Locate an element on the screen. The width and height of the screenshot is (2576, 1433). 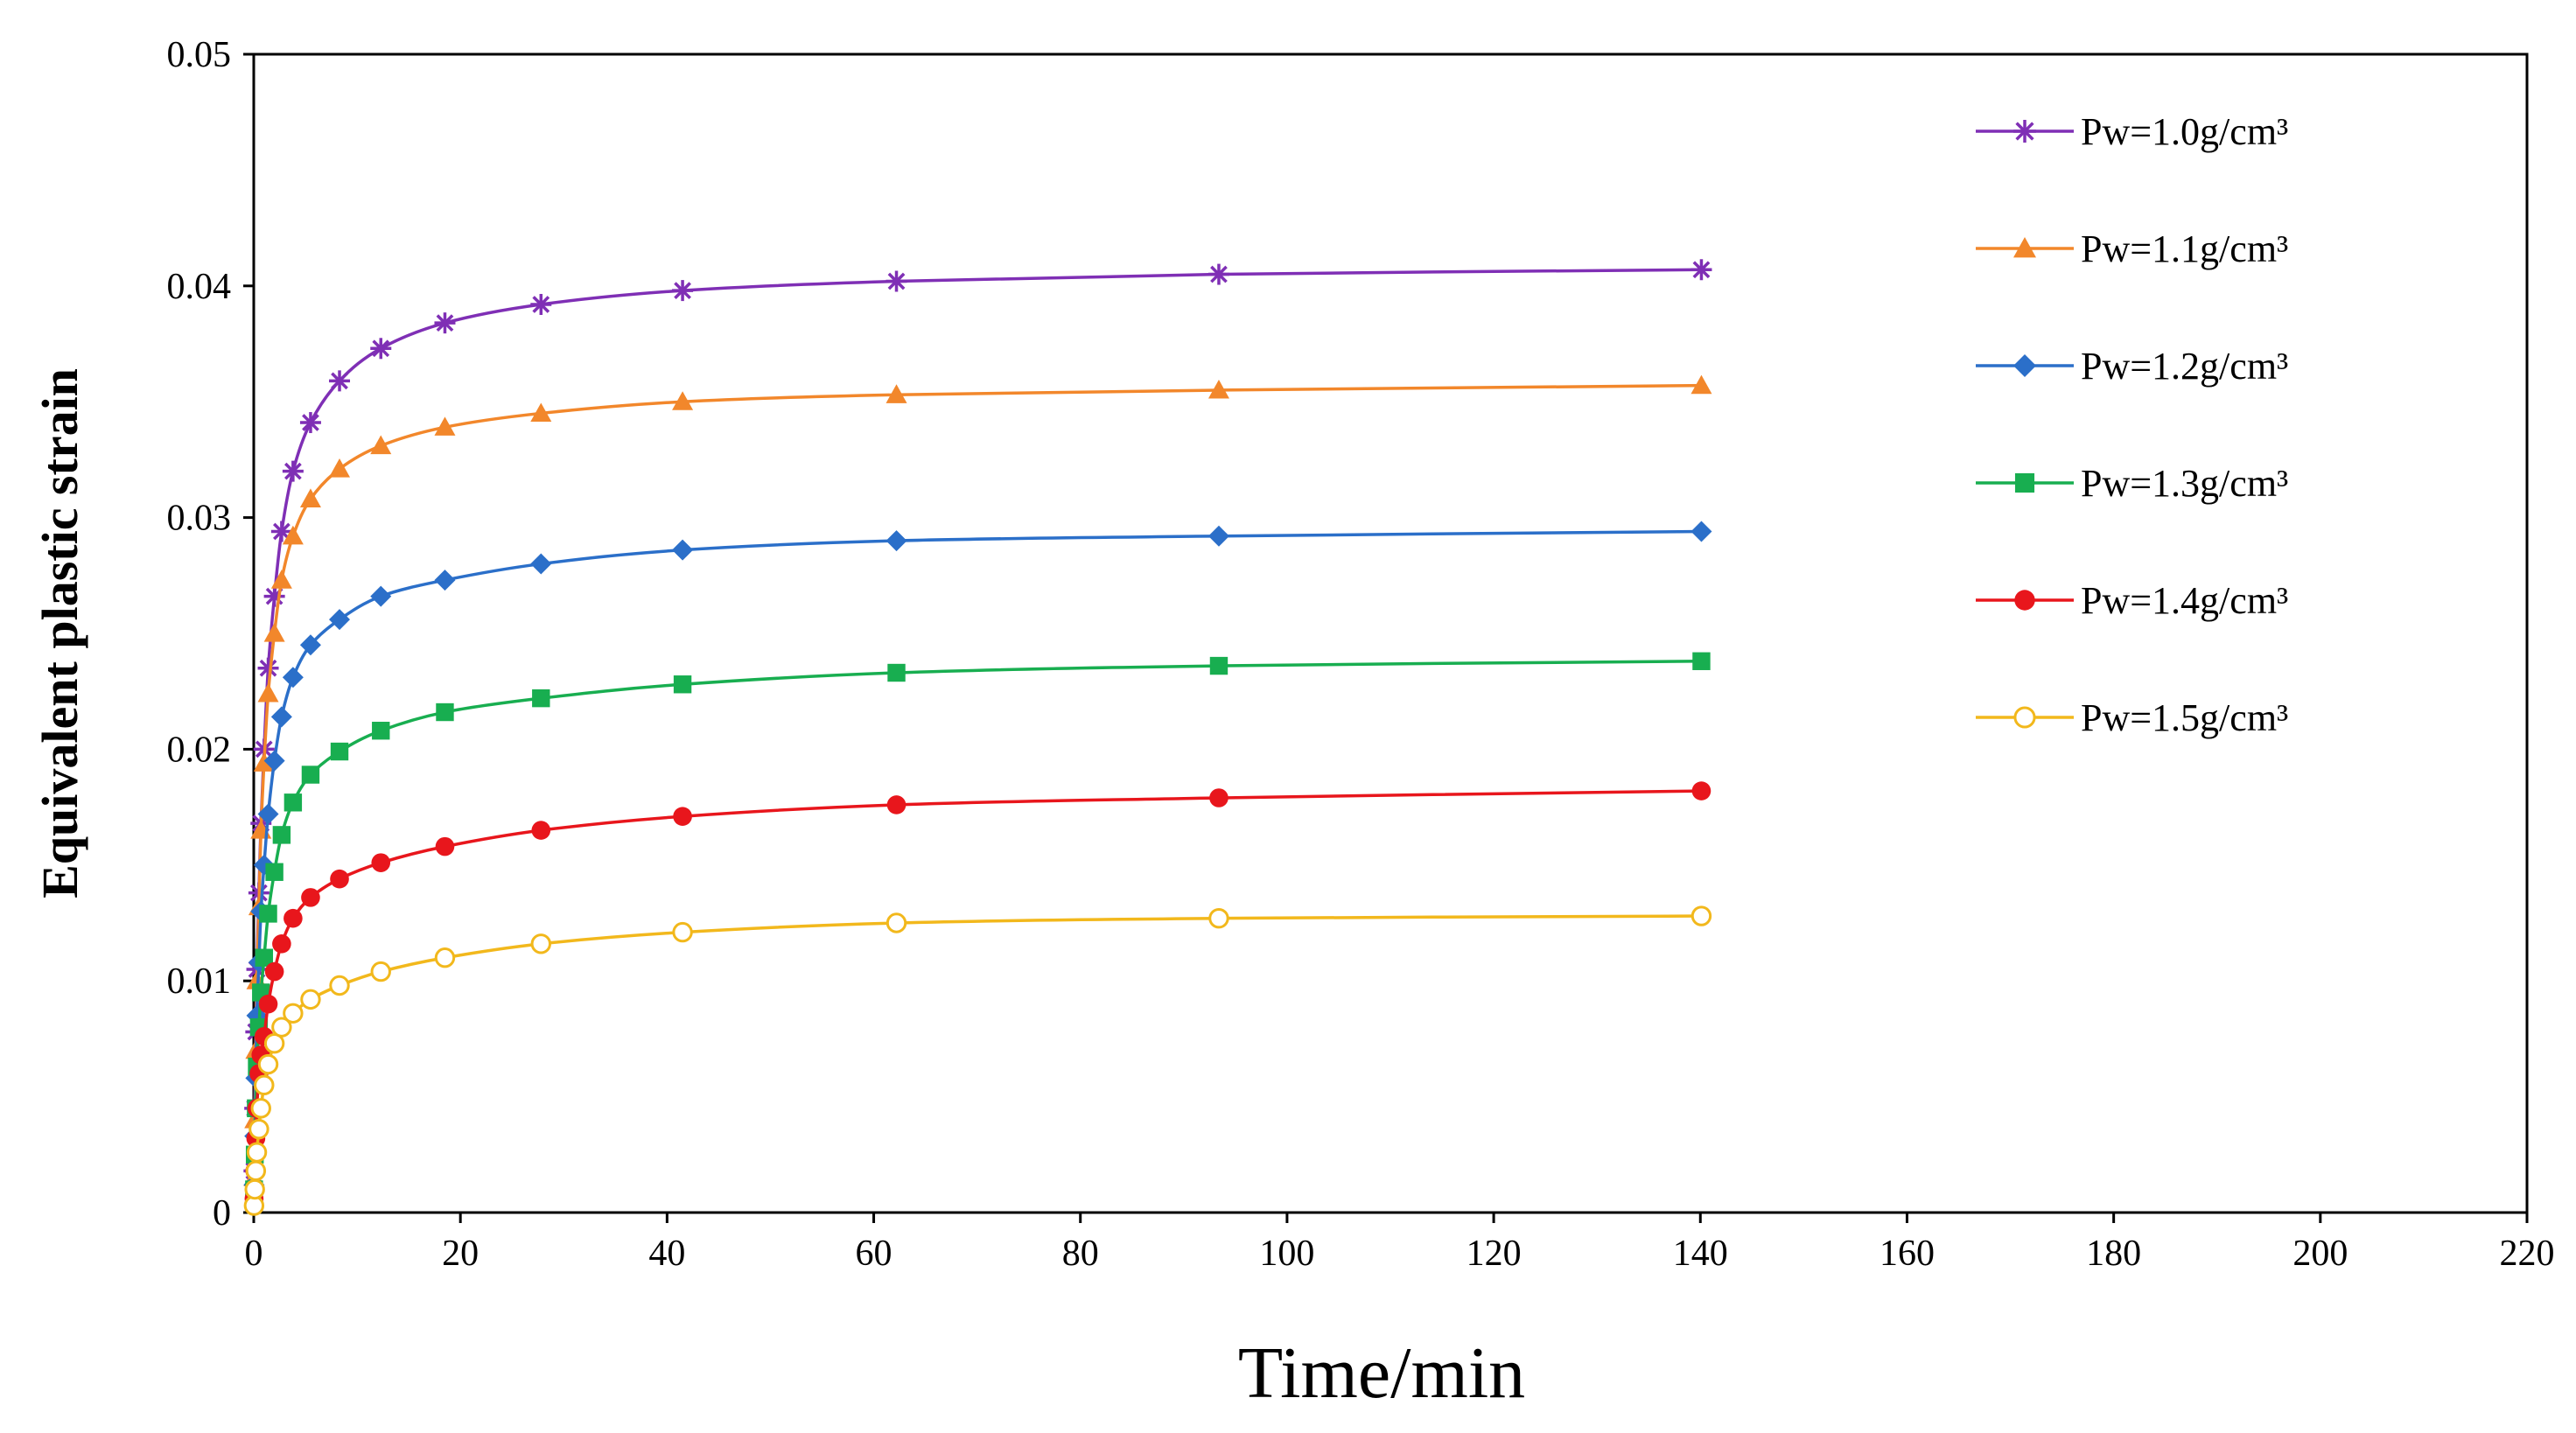
x-tick-label: 40 is located at coordinates (666, 1254).